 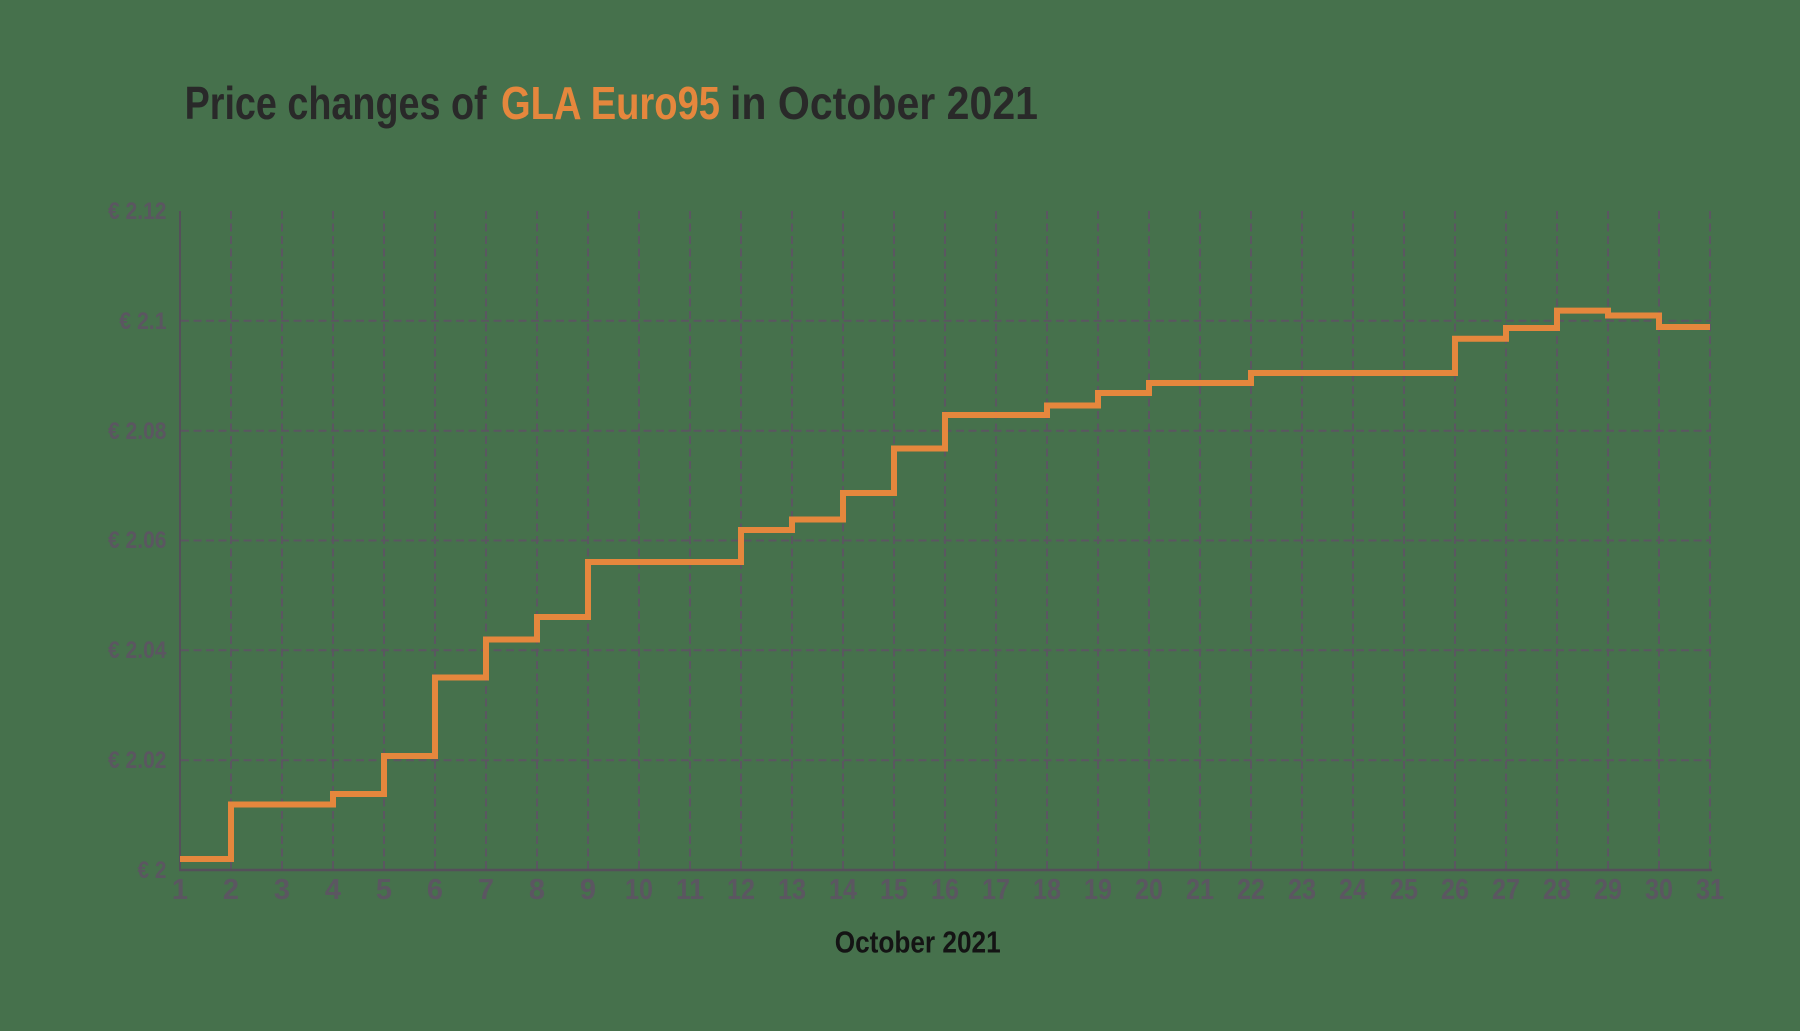 I want to click on svg-text: 21, so click(x=1200, y=890).